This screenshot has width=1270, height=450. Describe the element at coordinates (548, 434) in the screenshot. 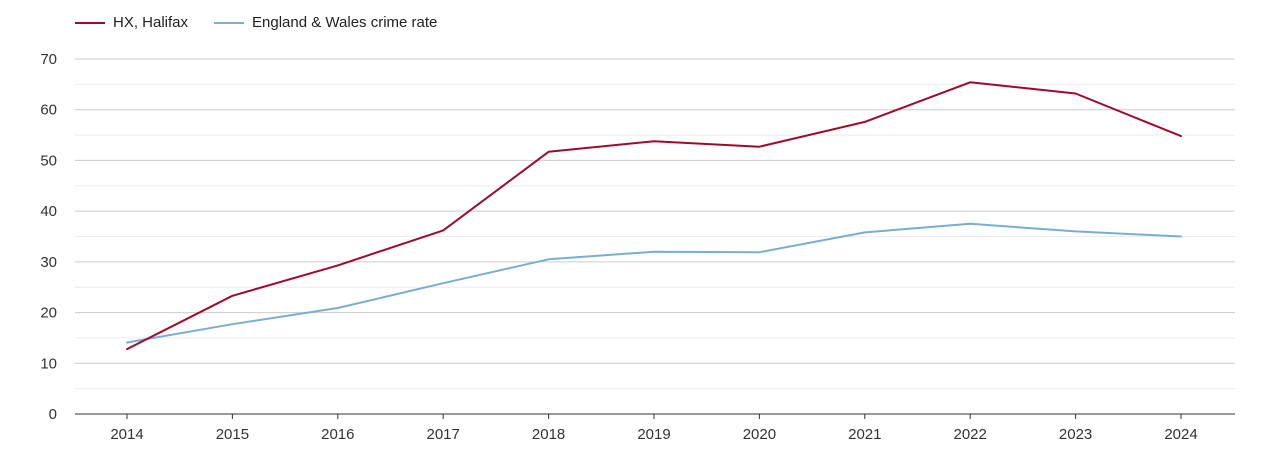

I see `x-tick-label: 2018` at that location.